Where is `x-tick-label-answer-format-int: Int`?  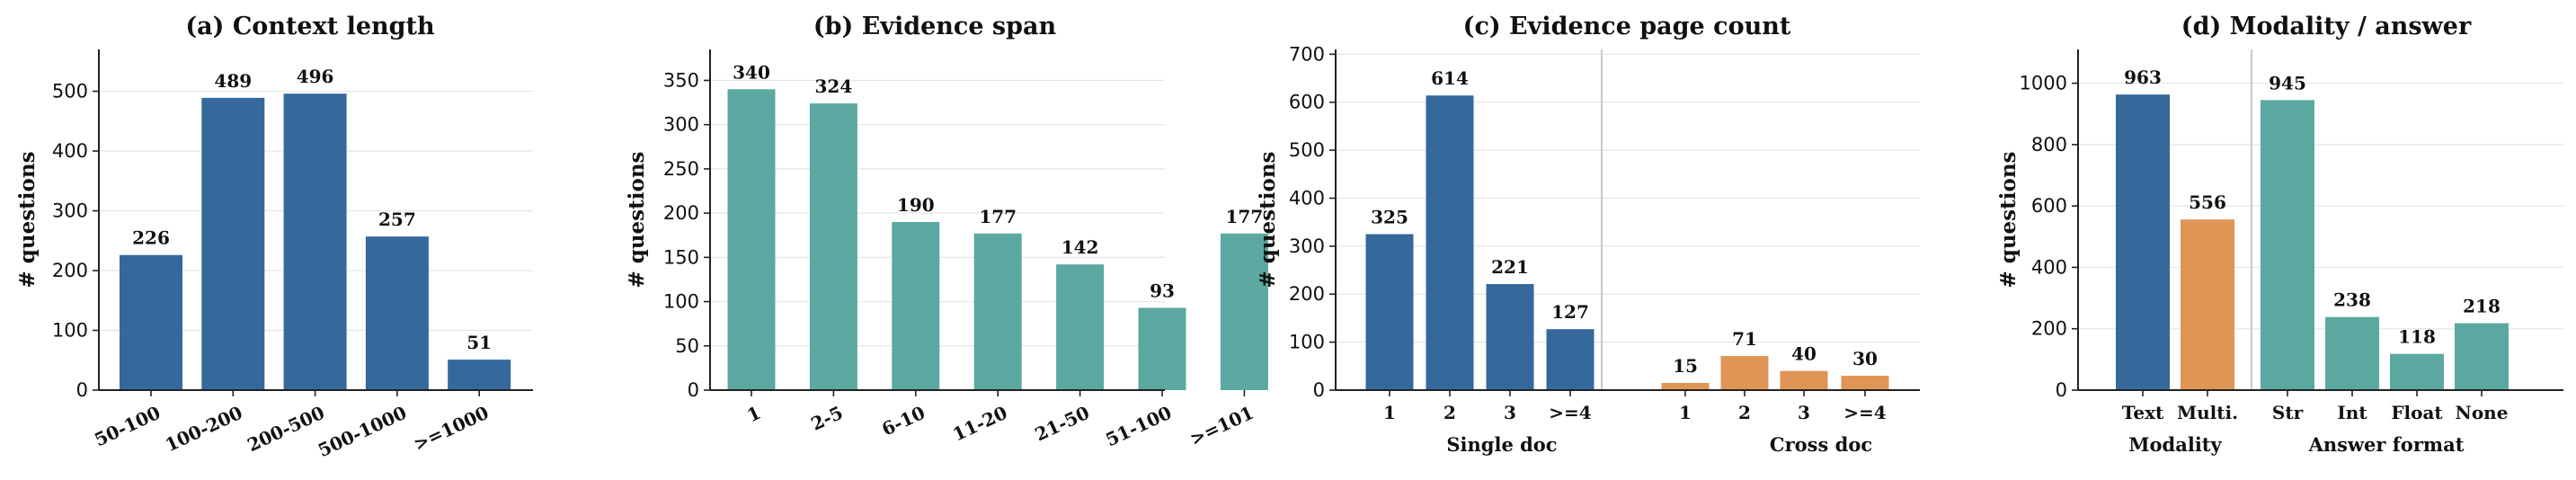
x-tick-label-answer-format-int: Int is located at coordinates (2352, 412).